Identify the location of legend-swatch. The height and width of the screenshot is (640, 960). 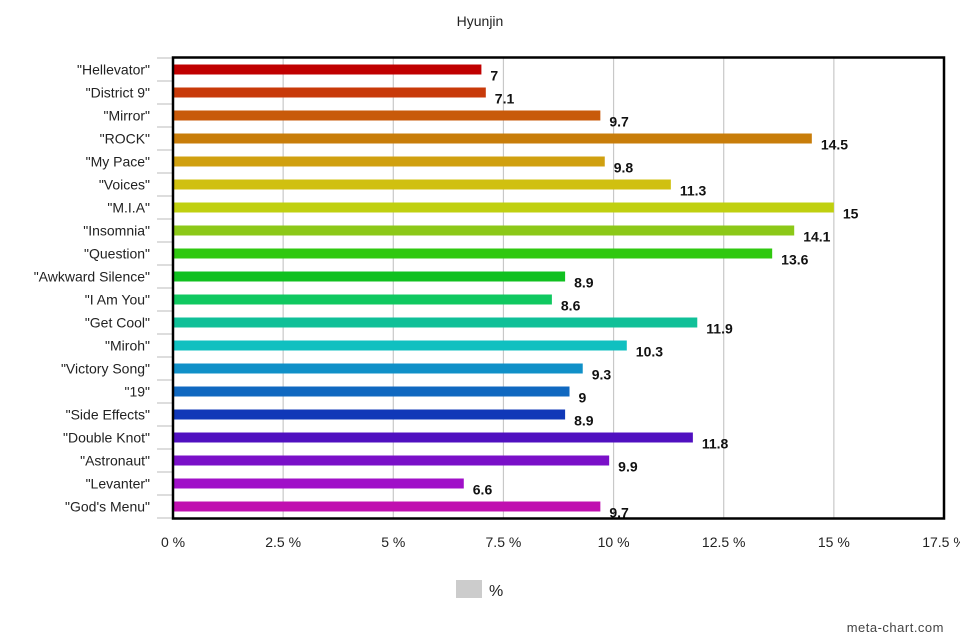
(469, 589).